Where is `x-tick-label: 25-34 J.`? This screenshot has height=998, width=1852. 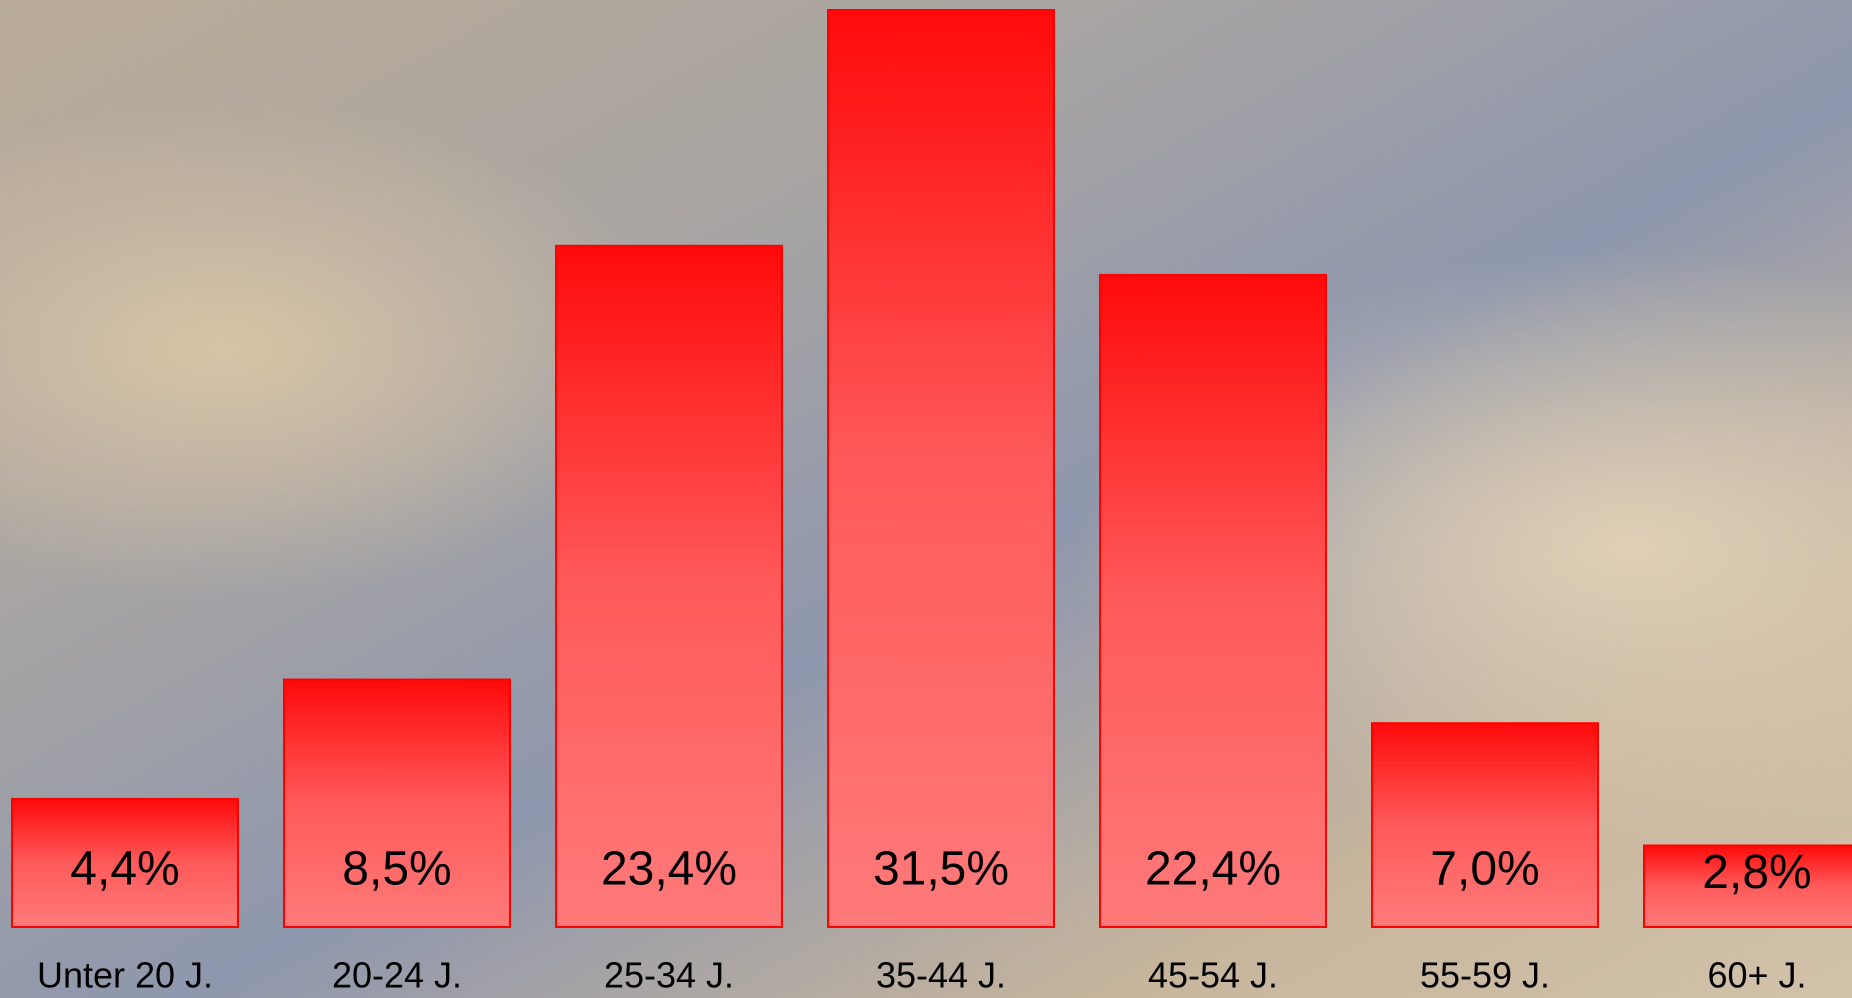
x-tick-label: 25-34 J. is located at coordinates (669, 975).